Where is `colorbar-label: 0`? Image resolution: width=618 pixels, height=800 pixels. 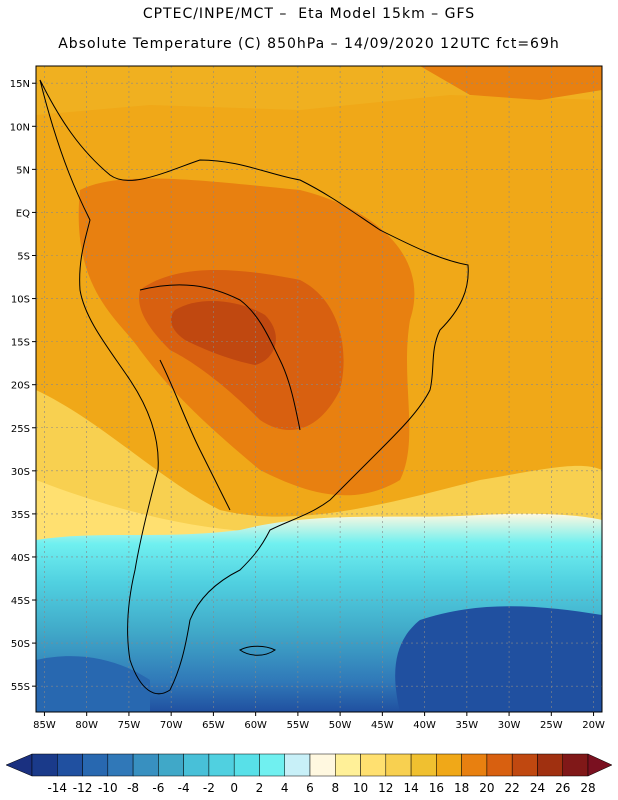
colorbar-label: 0 is located at coordinates (234, 788).